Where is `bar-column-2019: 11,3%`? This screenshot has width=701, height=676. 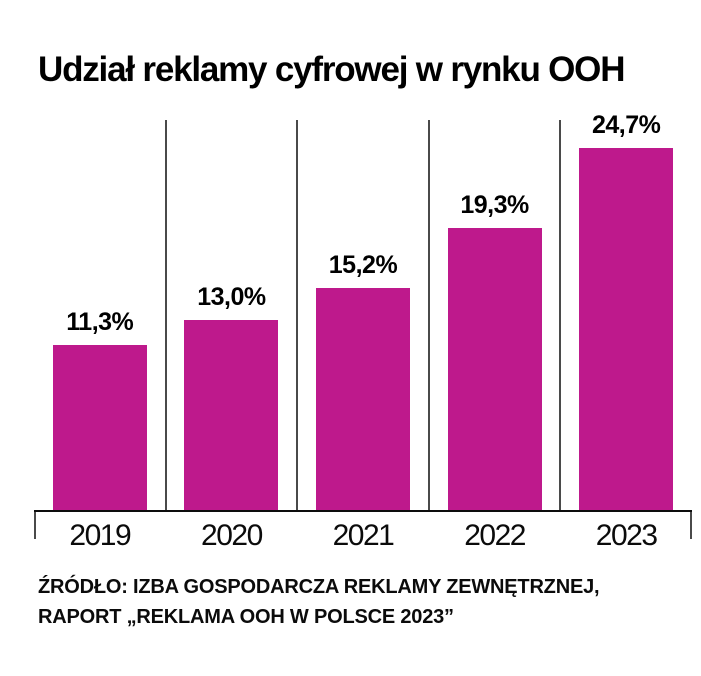
bar-column-2019: 11,3% is located at coordinates (100, 316).